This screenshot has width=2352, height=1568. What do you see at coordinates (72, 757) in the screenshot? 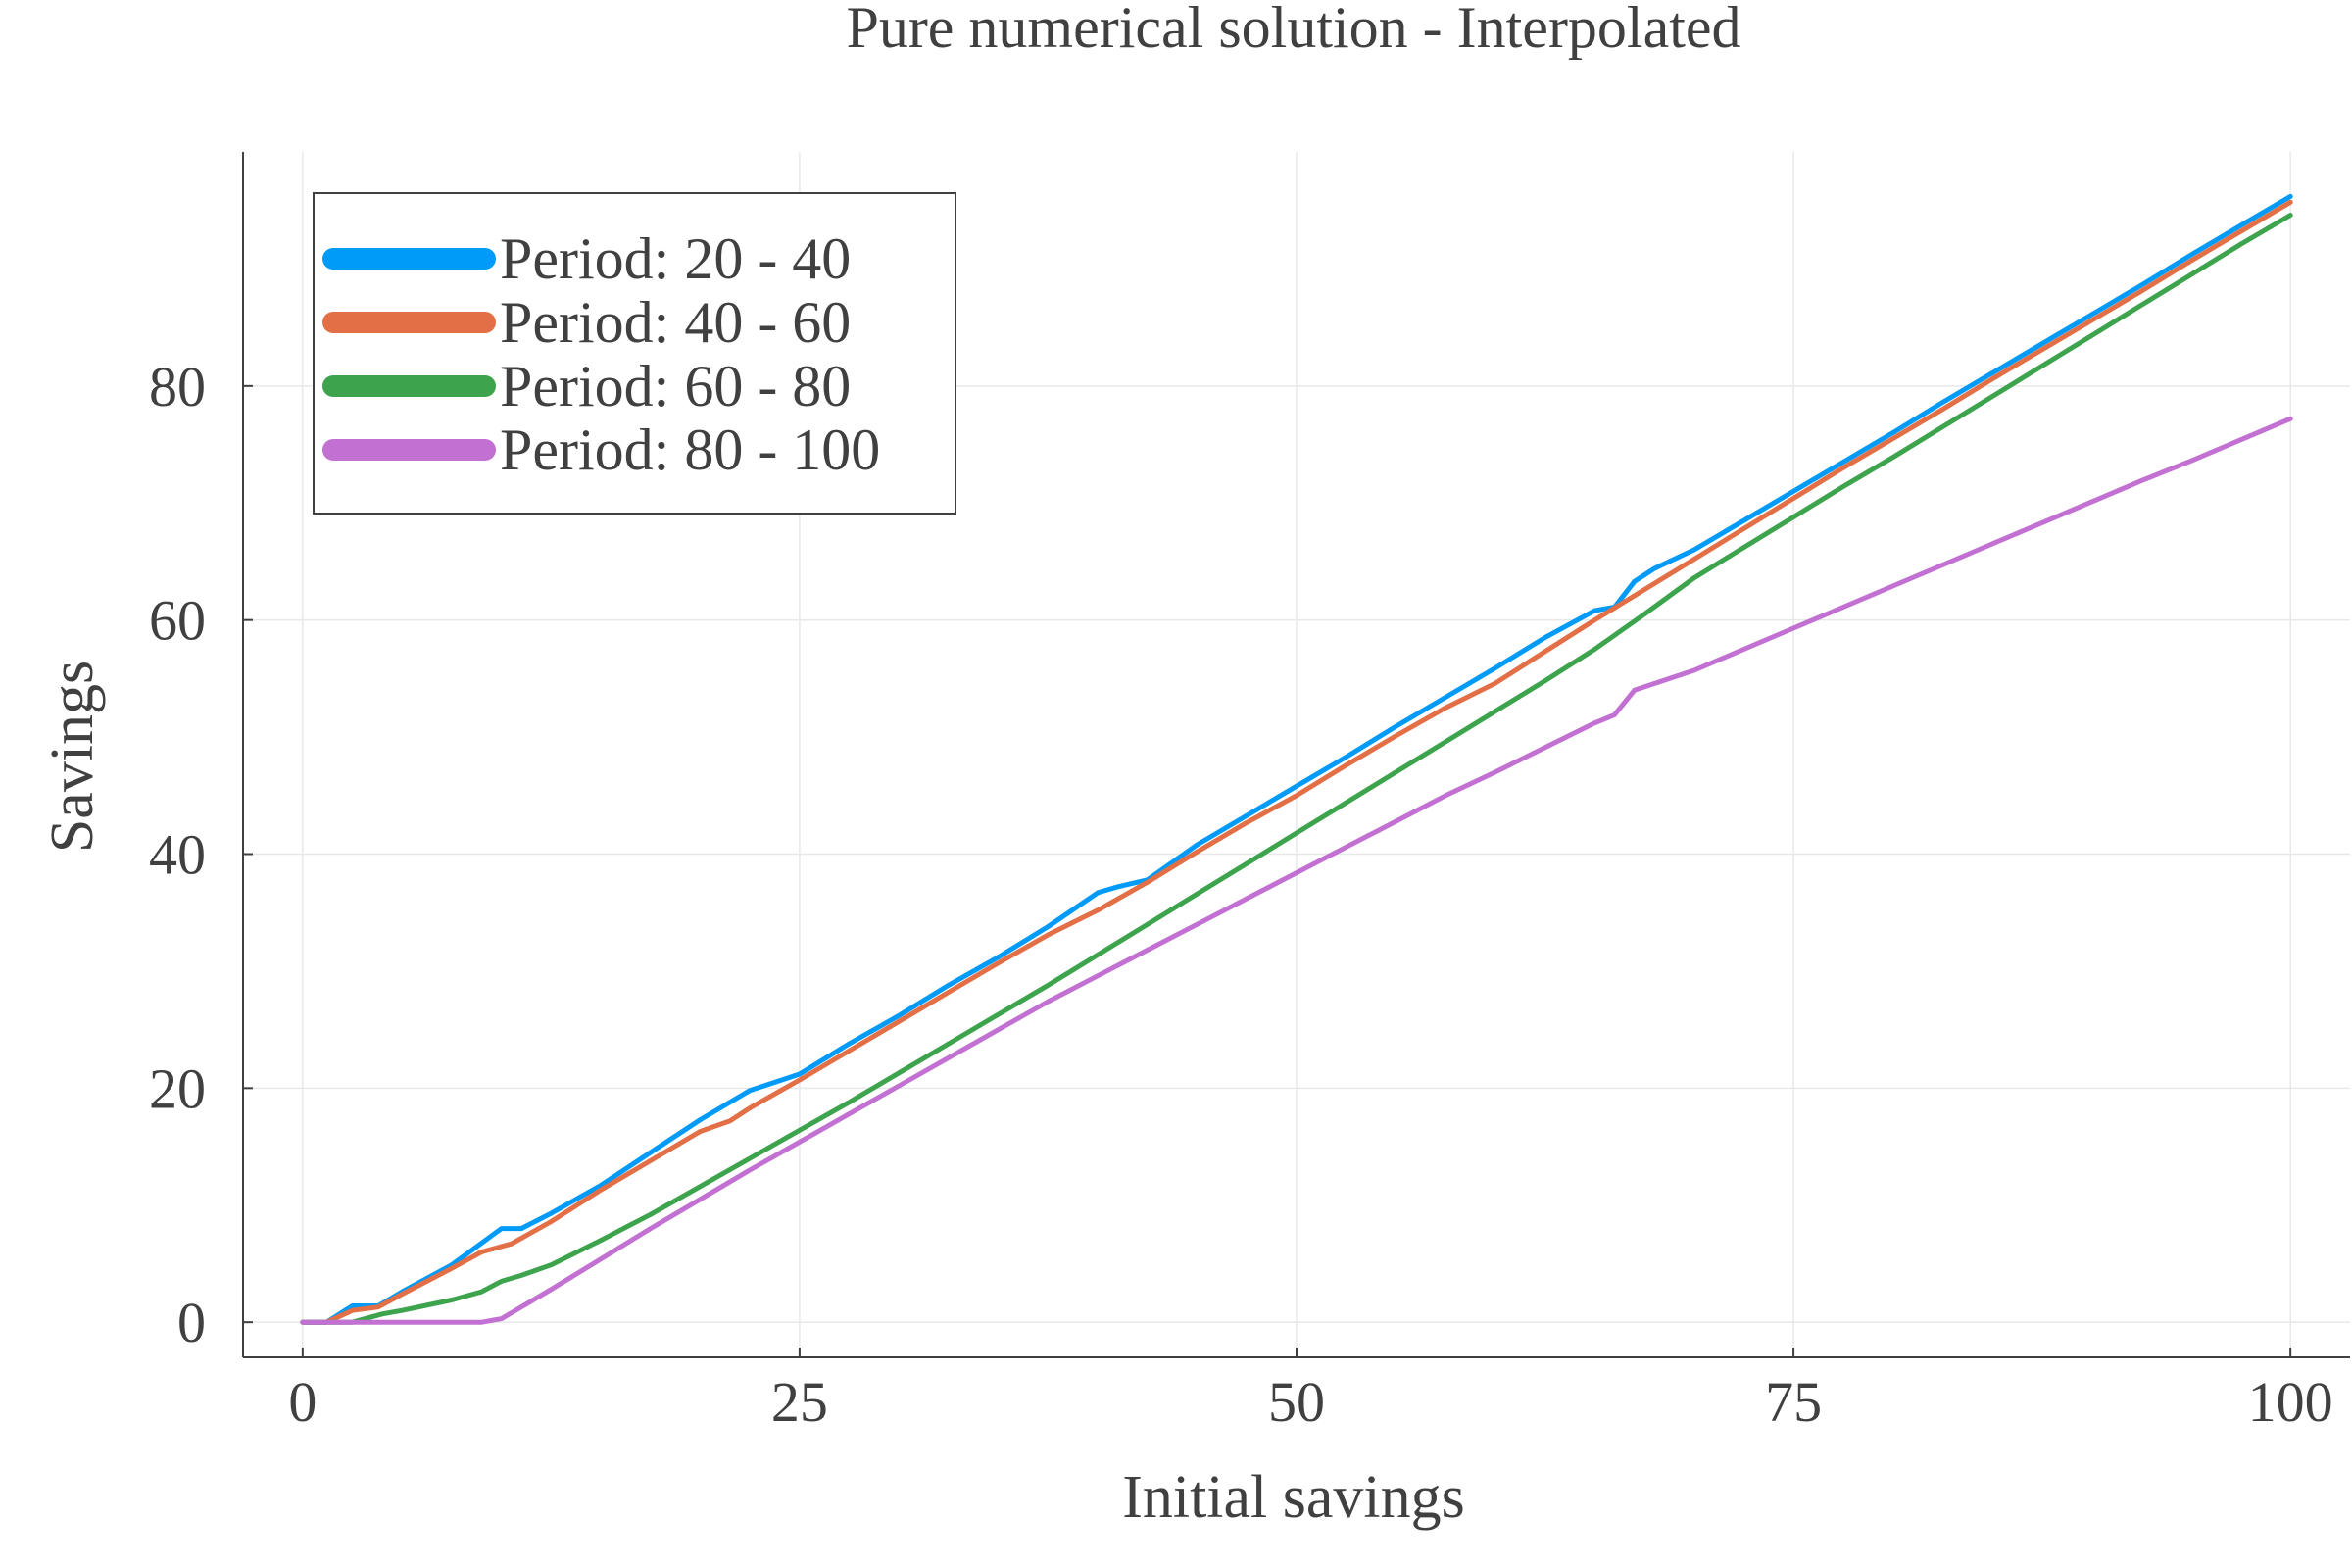
I see `y-axis-label: Savings` at bounding box center [72, 757].